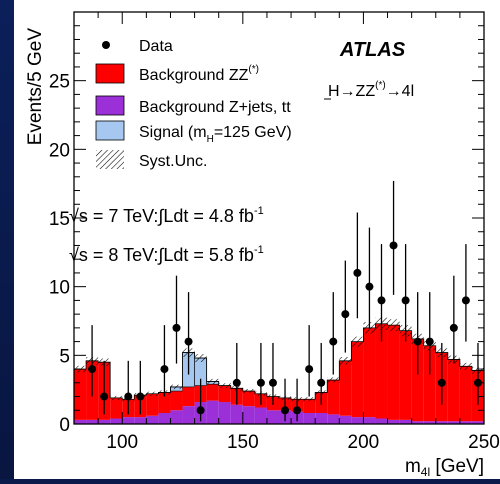 Image resolution: width=500 pixels, height=484 pixels. What do you see at coordinates (243, 442) in the screenshot?
I see `x-tick-label: 150` at bounding box center [243, 442].